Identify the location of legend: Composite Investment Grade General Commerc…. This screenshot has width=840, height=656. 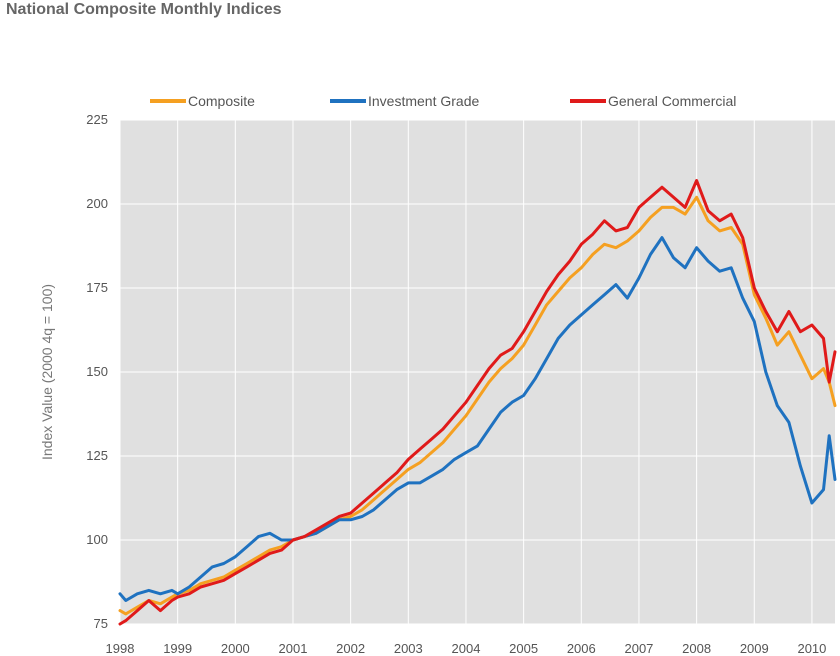
(443, 101).